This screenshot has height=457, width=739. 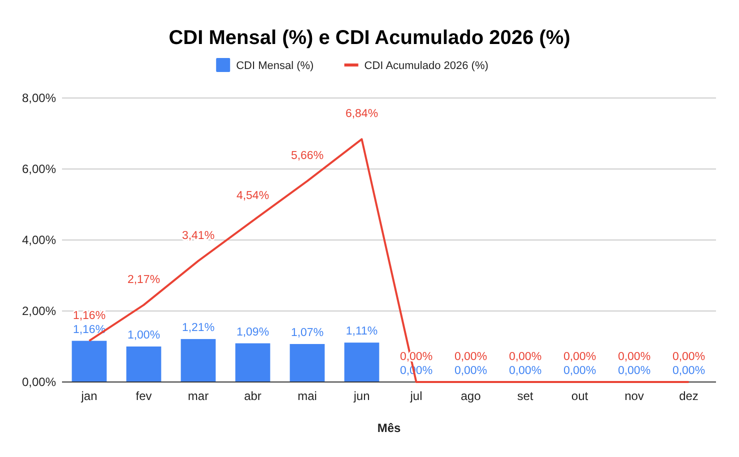 What do you see at coordinates (307, 156) in the screenshot?
I see `data-label: 5,66%` at bounding box center [307, 156].